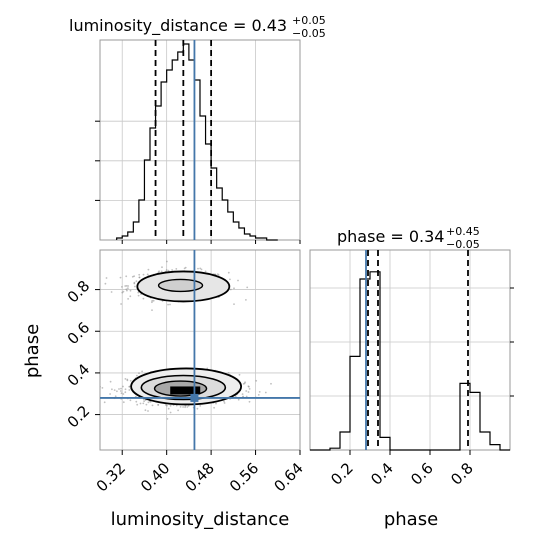 The image size is (550, 550). I want to click on p3-frame, so click(200, 350).